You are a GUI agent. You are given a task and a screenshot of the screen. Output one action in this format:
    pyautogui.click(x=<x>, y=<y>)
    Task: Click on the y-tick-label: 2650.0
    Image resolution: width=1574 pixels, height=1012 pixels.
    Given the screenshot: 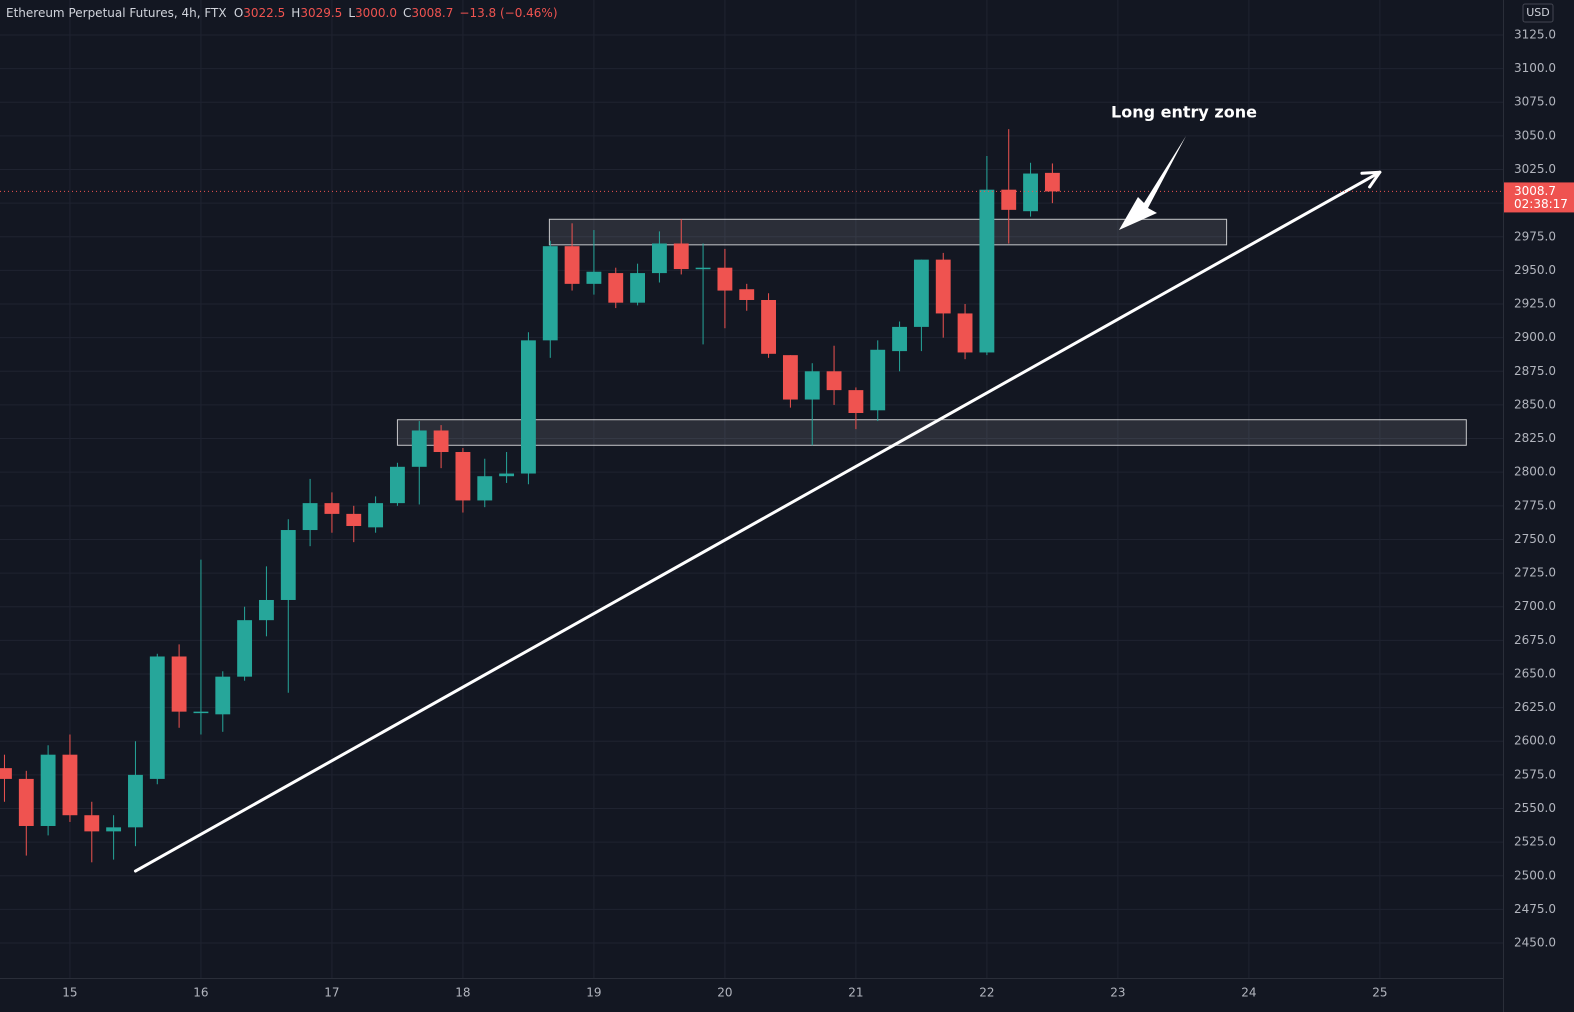 What is the action you would take?
    pyautogui.click(x=1535, y=673)
    